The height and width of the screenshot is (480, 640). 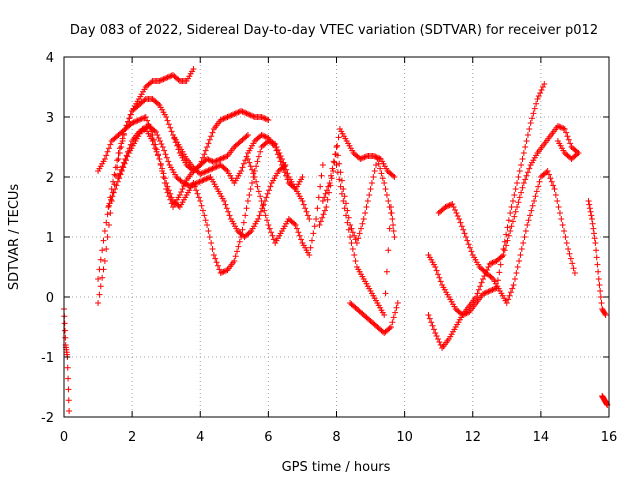 What do you see at coordinates (14, 237) in the screenshot?
I see `y-axis-label: SDTVAR / TECUs` at bounding box center [14, 237].